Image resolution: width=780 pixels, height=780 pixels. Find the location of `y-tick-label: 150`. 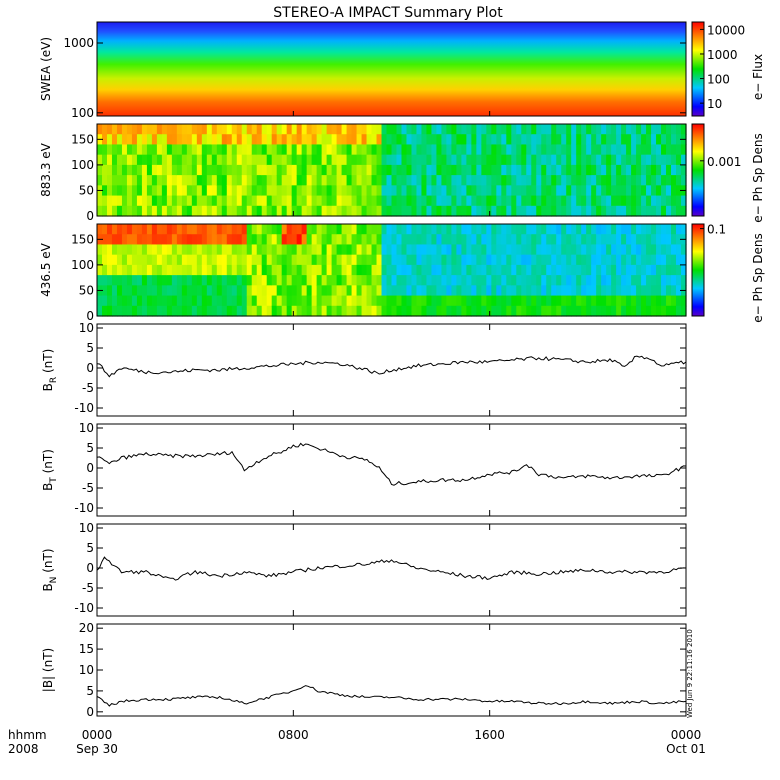

y-tick-label: 150 is located at coordinates (82, 239).